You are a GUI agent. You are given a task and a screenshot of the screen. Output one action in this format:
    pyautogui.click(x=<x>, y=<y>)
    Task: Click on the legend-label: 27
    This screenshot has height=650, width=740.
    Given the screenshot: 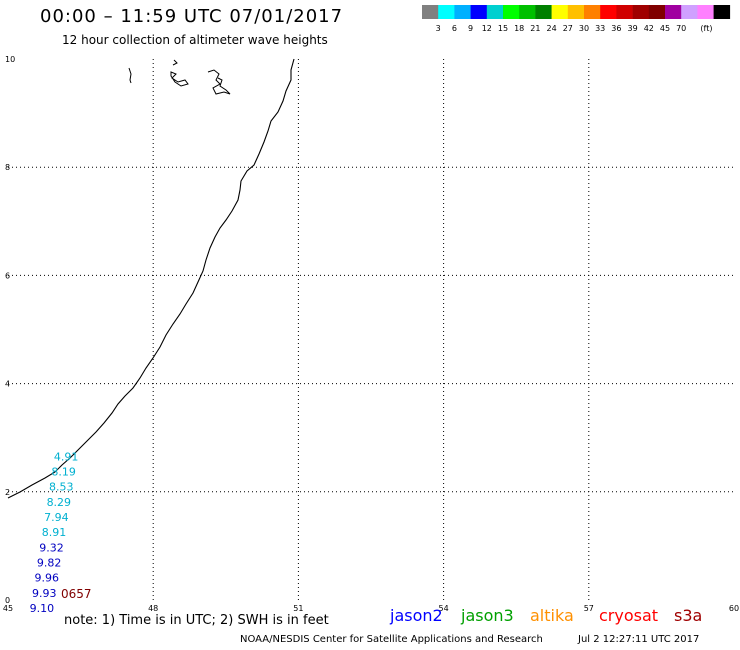 What is the action you would take?
    pyautogui.click(x=568, y=28)
    